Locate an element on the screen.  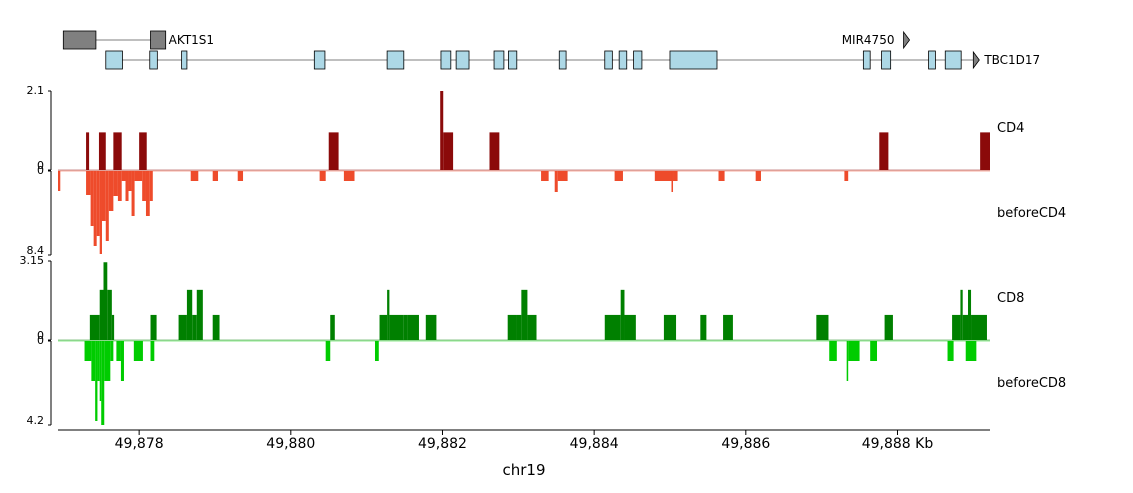
x-axis-tick-label: 49,888 Kb is located at coordinates (898, 444).